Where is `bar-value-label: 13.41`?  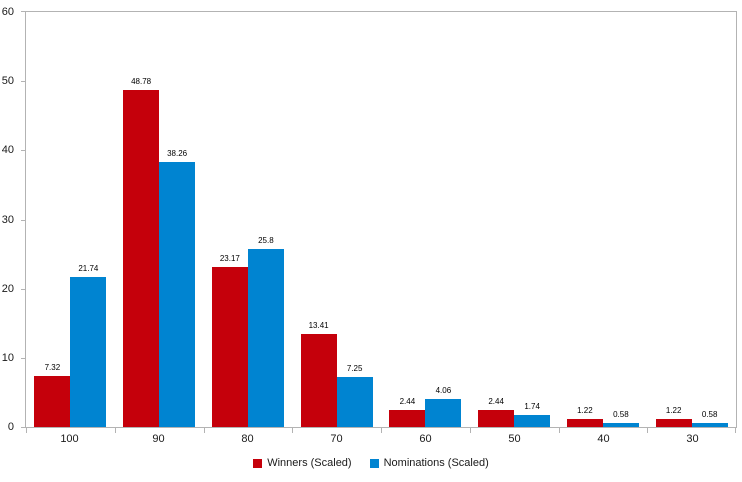
bar-value-label: 13.41 is located at coordinates (318, 326).